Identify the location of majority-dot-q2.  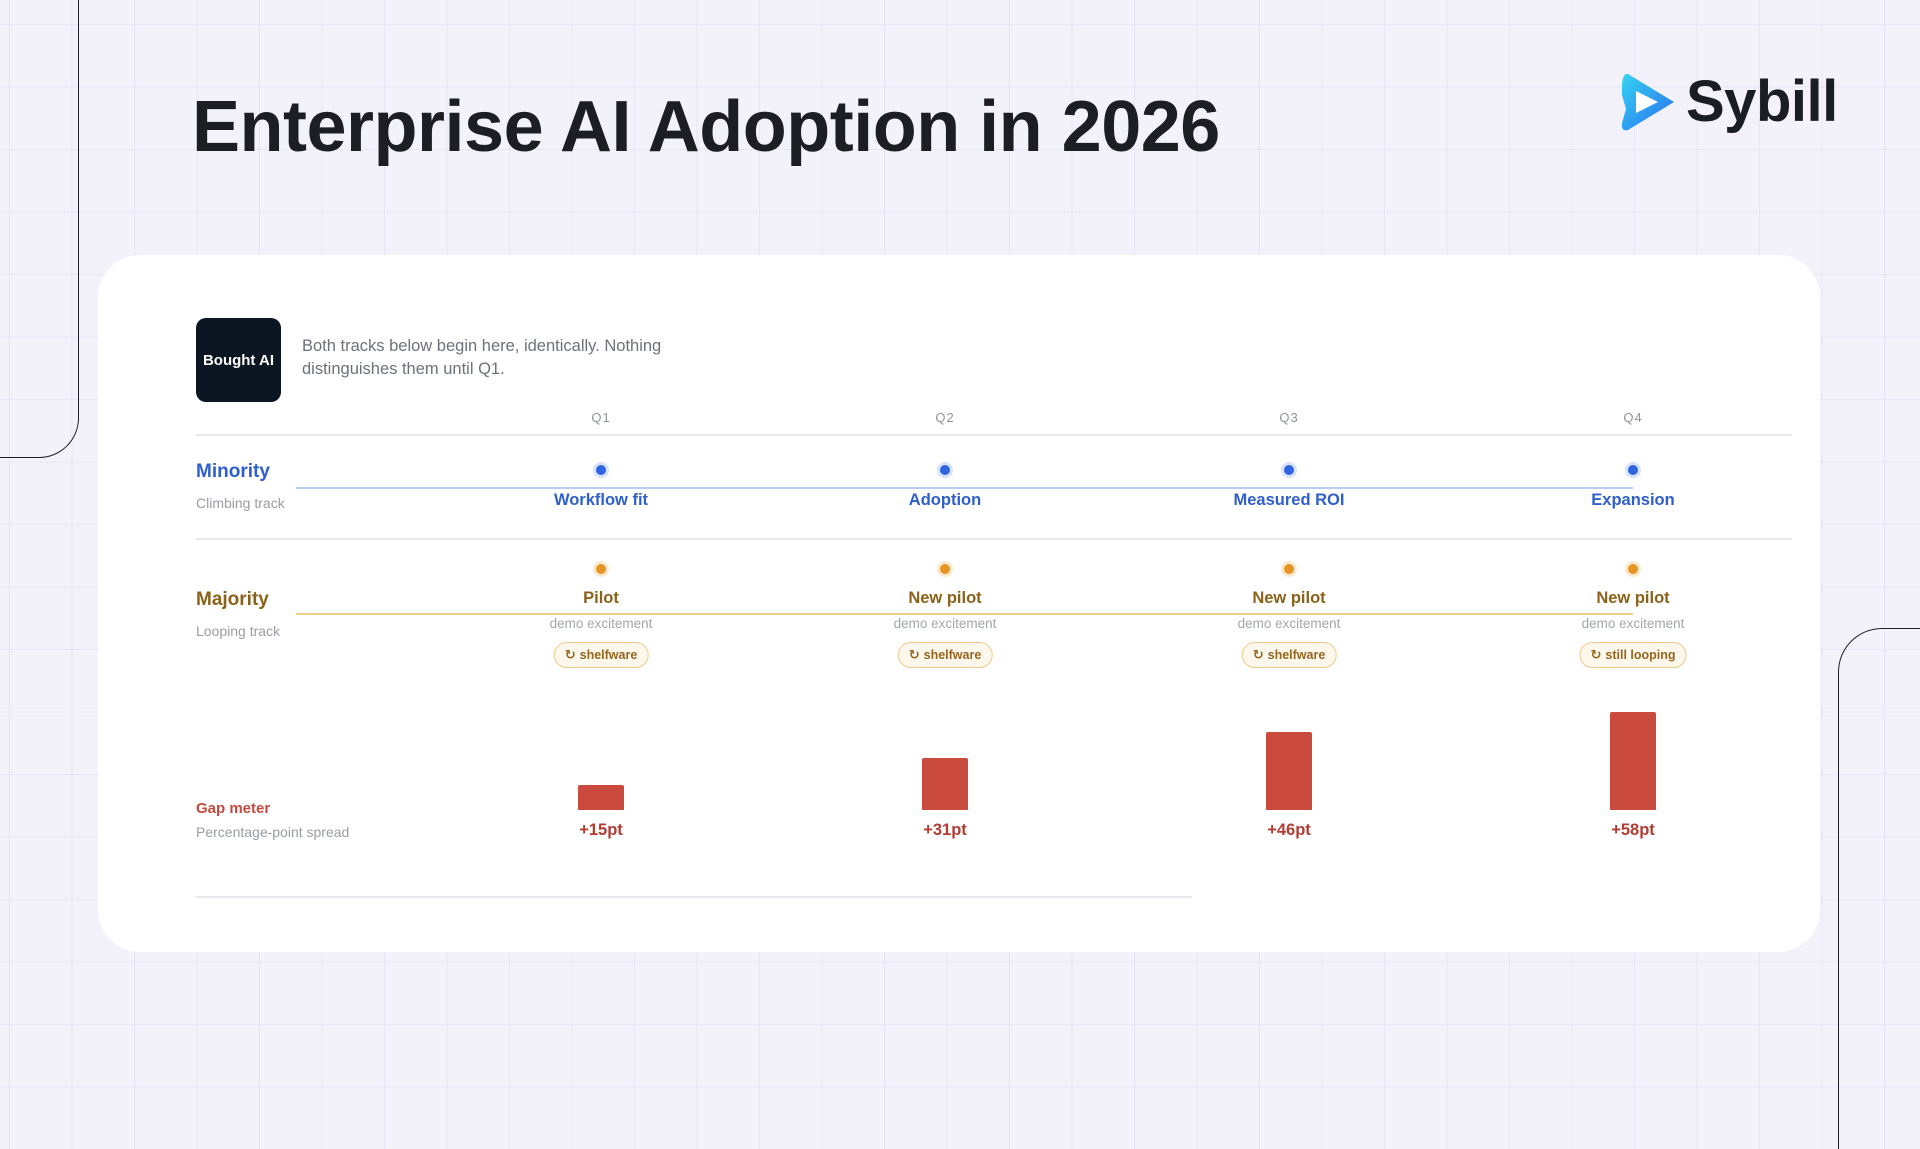
(945, 569).